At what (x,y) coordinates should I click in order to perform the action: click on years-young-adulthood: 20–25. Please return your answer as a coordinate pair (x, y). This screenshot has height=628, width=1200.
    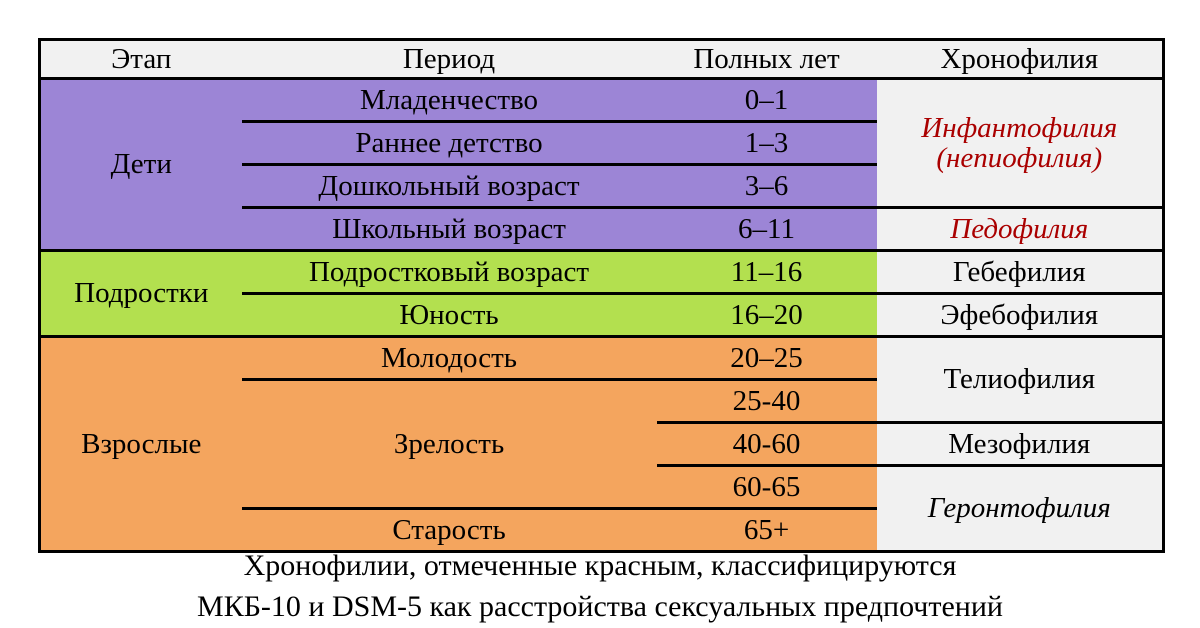
    Looking at the image, I should click on (766, 358).